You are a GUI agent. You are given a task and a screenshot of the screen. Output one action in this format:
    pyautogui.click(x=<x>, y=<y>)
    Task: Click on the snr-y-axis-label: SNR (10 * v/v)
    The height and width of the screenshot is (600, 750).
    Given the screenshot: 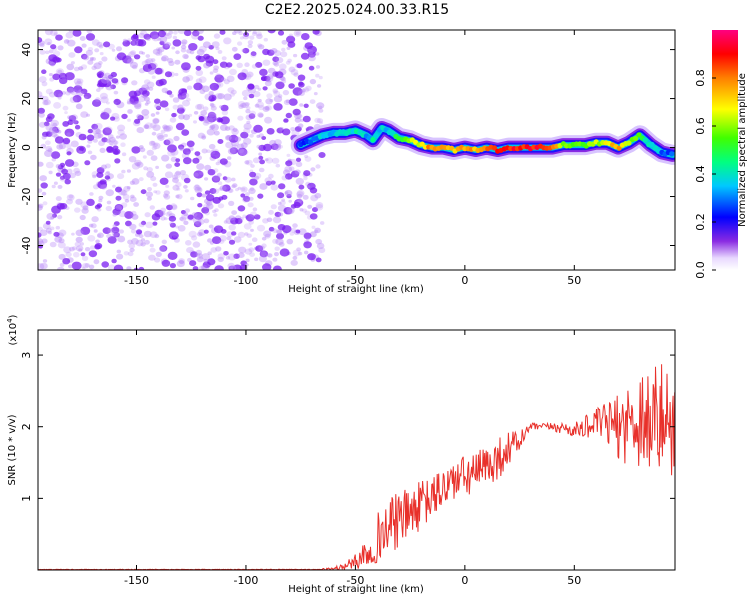 What is the action you would take?
    pyautogui.click(x=12, y=449)
    